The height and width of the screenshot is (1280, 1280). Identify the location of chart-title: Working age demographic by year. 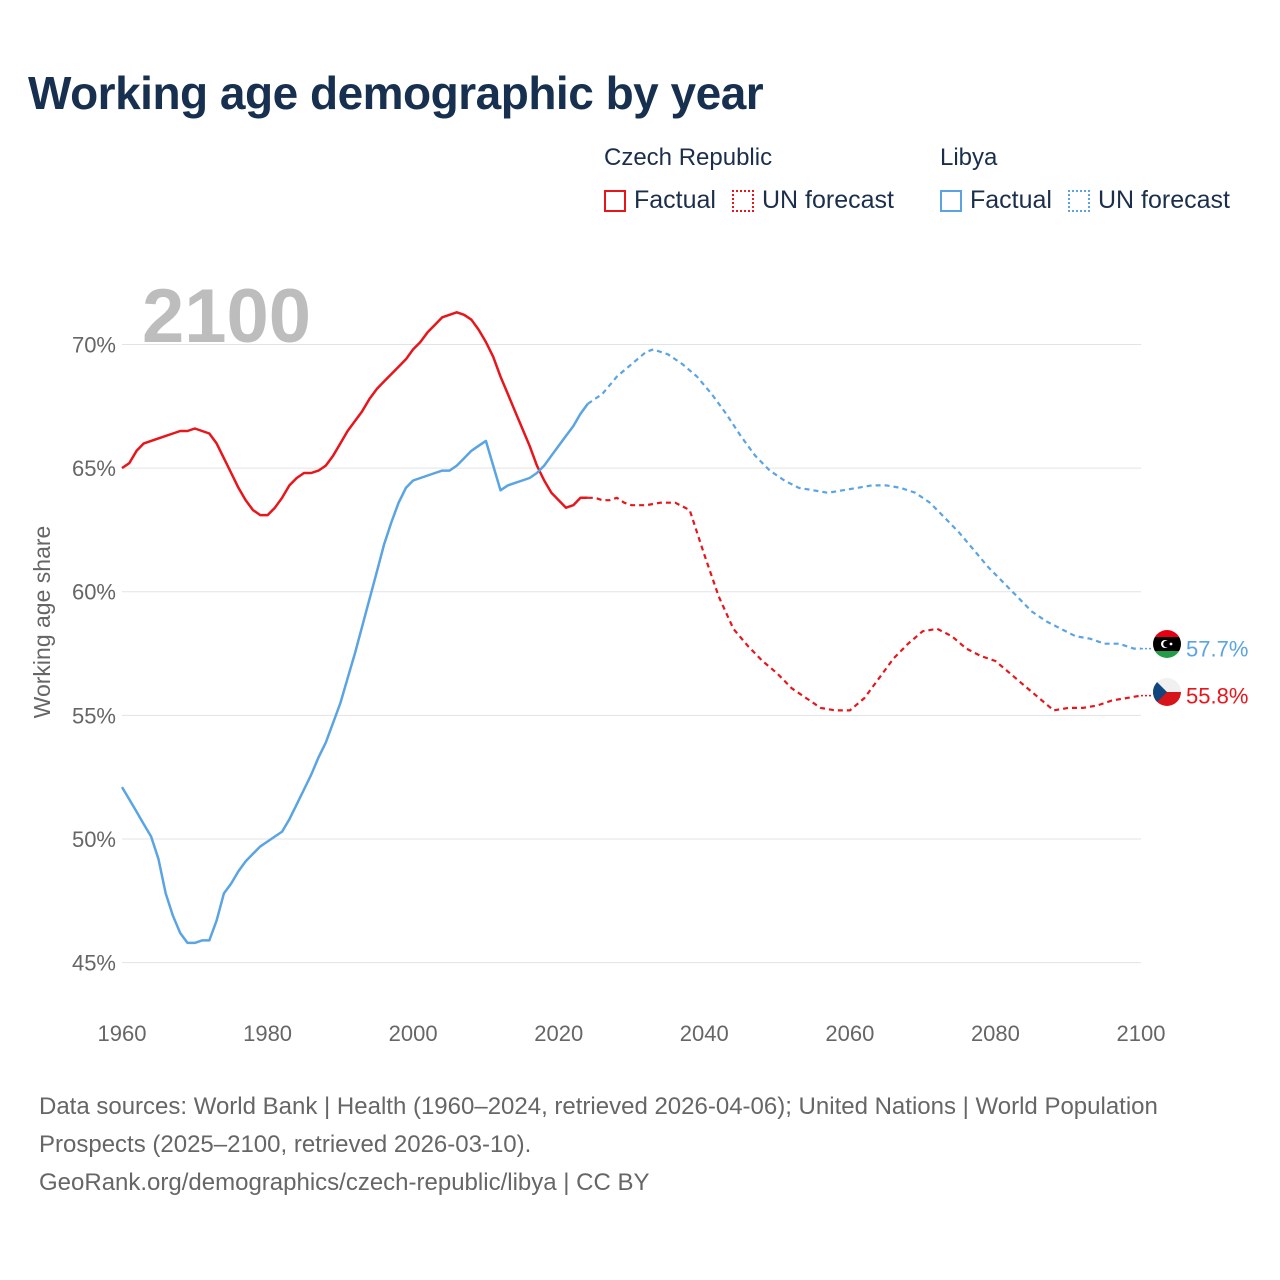
(396, 93).